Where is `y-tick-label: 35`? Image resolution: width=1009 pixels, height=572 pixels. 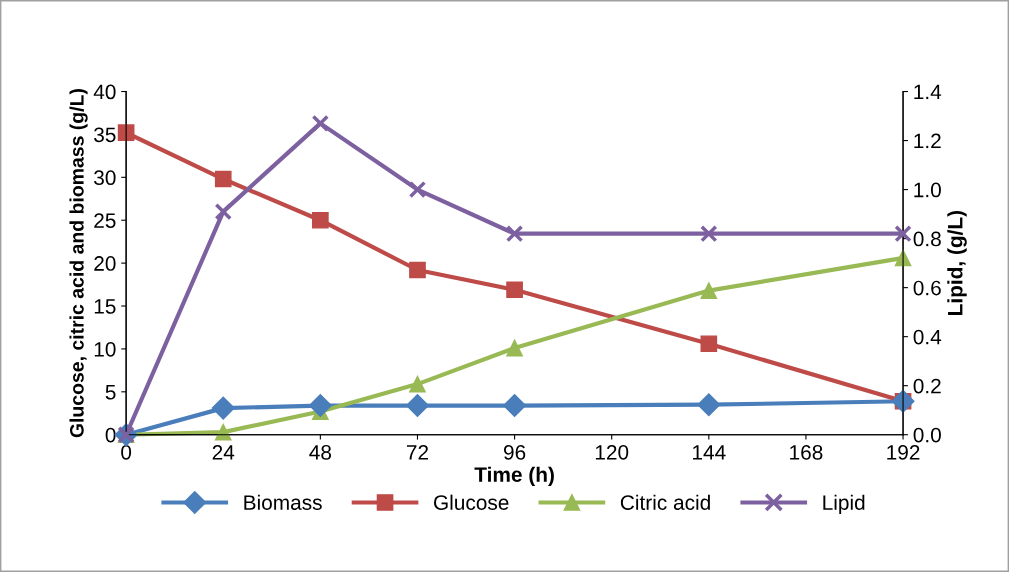 y-tick-label: 35 is located at coordinates (105, 135).